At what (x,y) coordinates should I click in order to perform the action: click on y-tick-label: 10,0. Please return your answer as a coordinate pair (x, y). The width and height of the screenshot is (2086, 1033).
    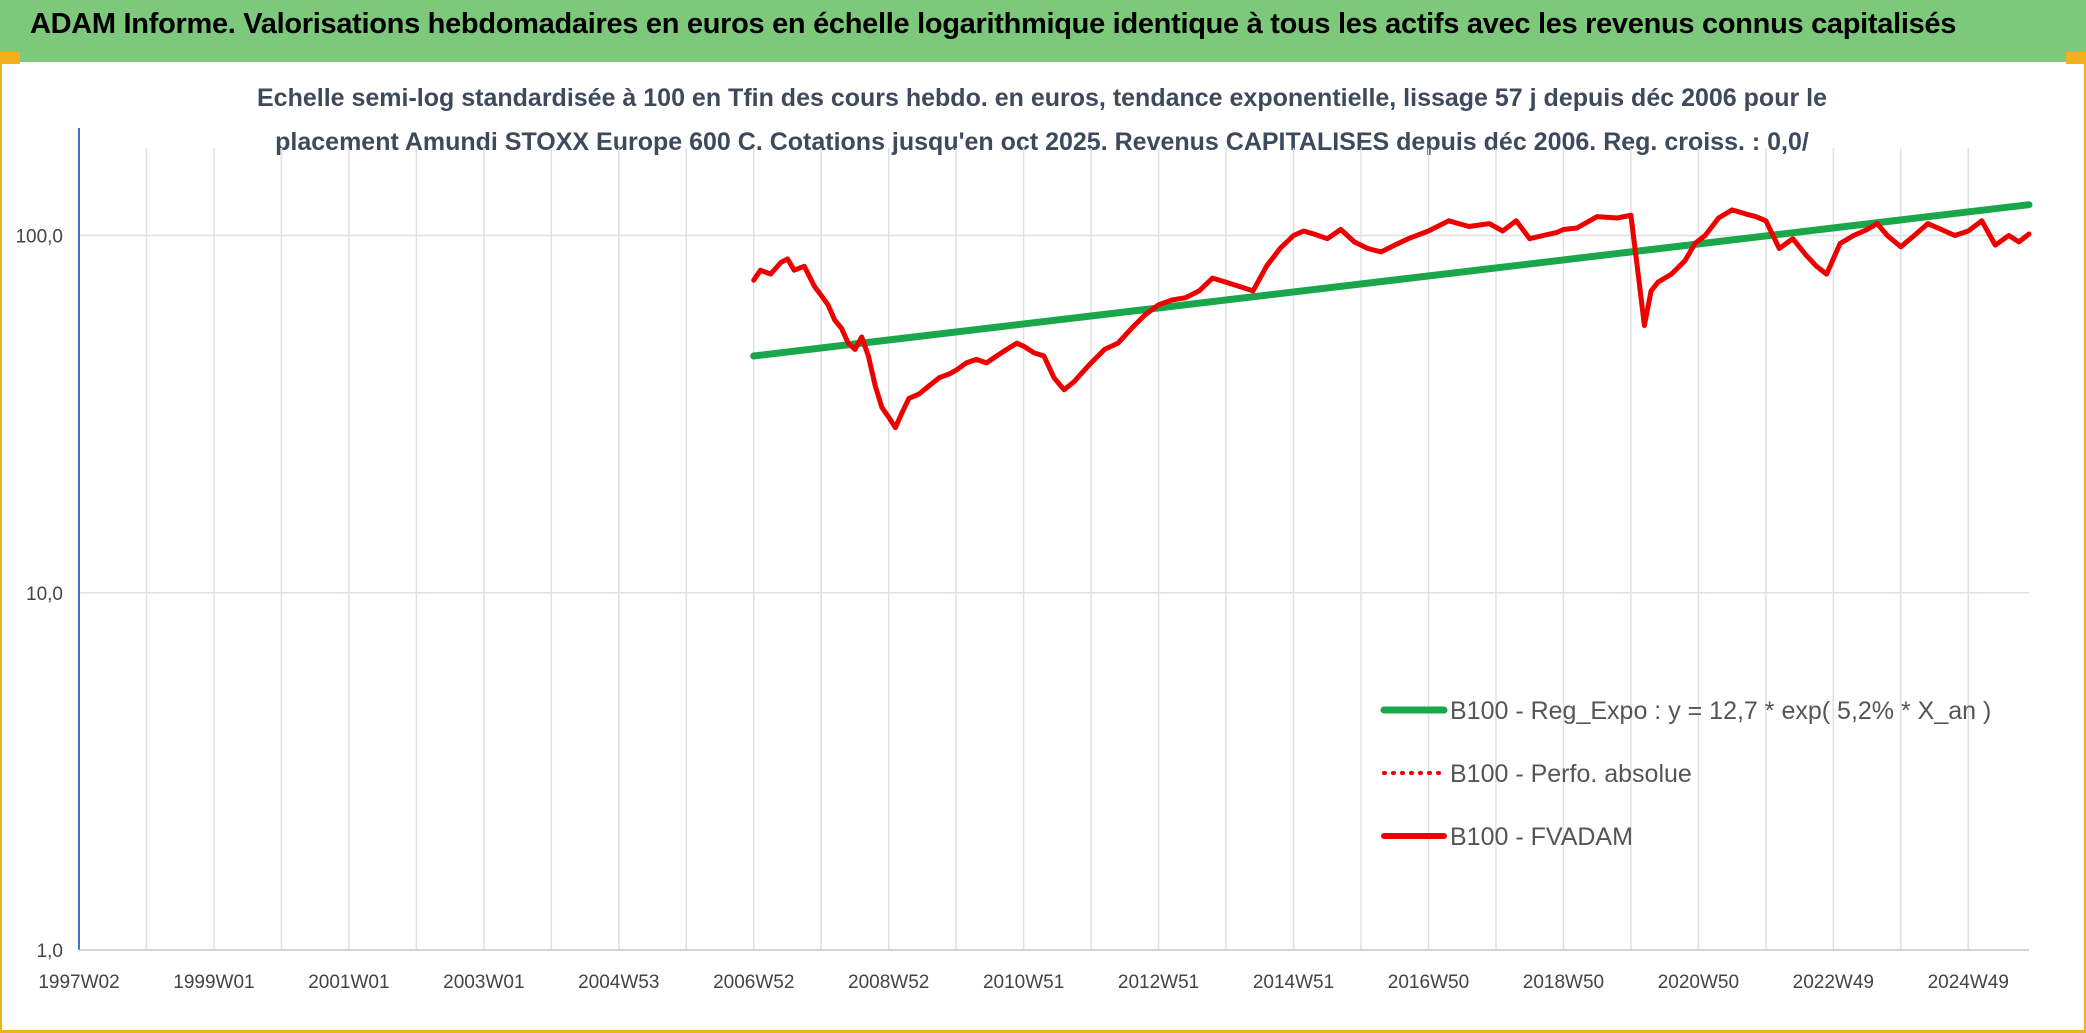
    Looking at the image, I should click on (44, 594).